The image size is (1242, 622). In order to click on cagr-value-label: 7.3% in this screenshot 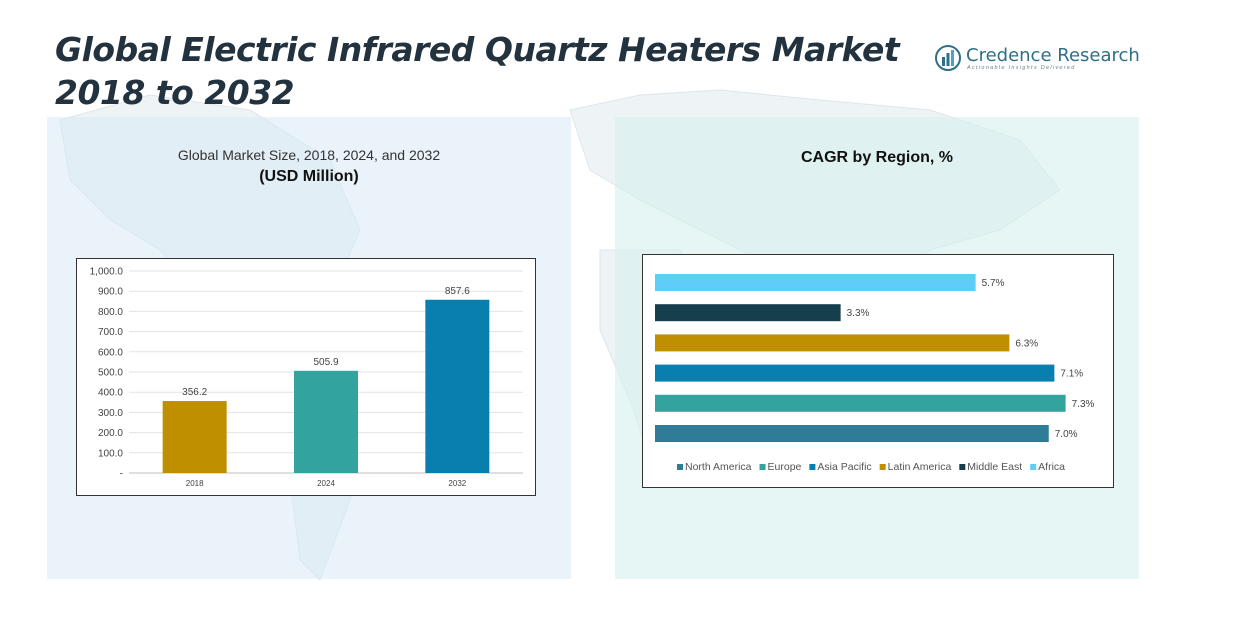, I will do `click(1083, 404)`.